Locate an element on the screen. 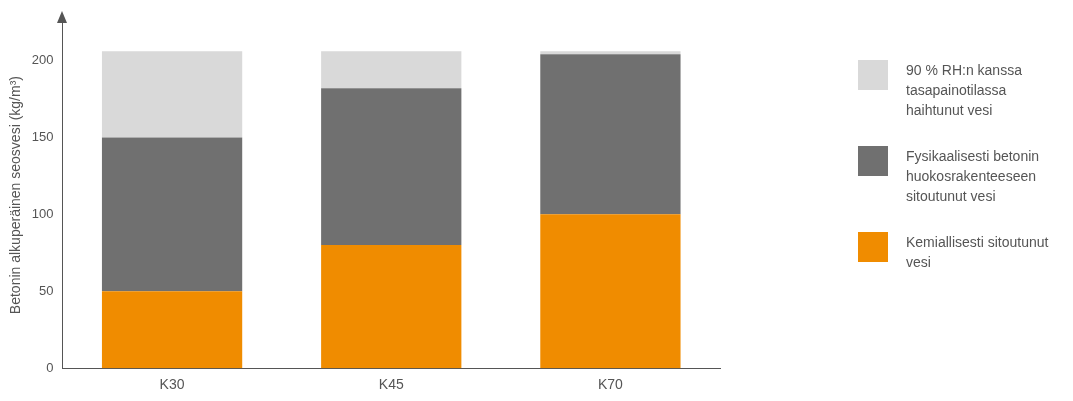  y-tick-label: 50 is located at coordinates (46, 290).